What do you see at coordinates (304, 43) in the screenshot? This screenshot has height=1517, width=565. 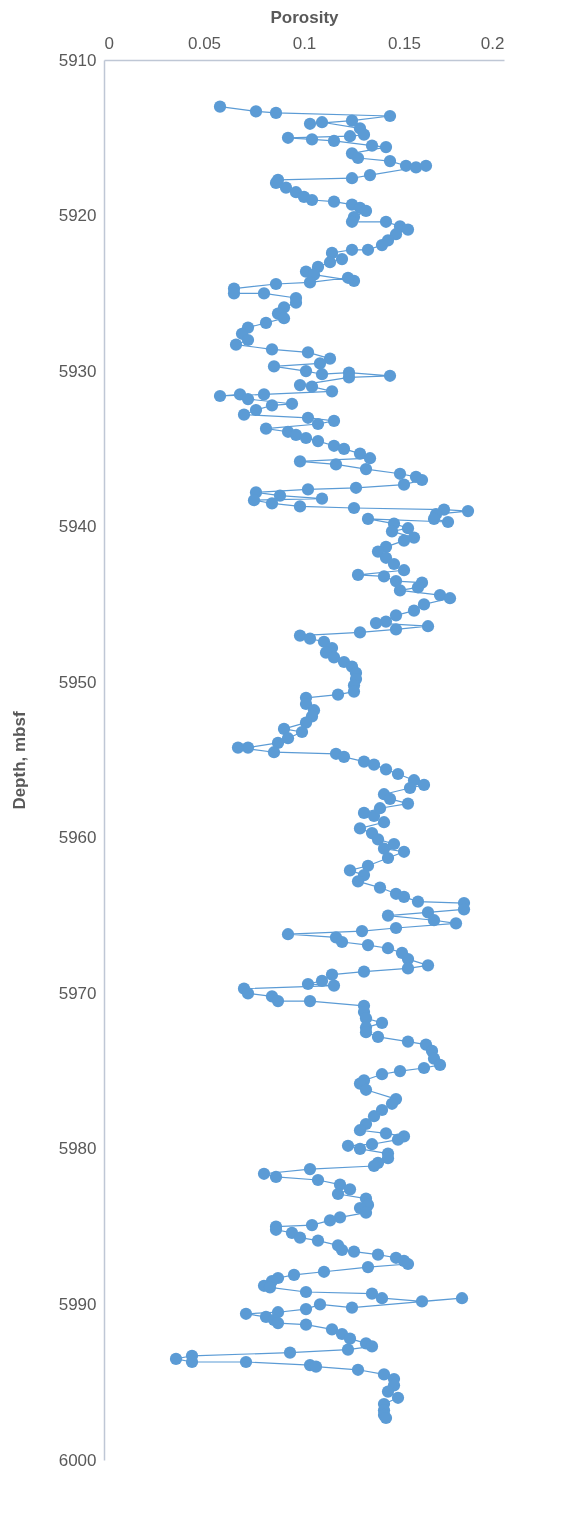 I see `x-tick-label: 0.1` at bounding box center [304, 43].